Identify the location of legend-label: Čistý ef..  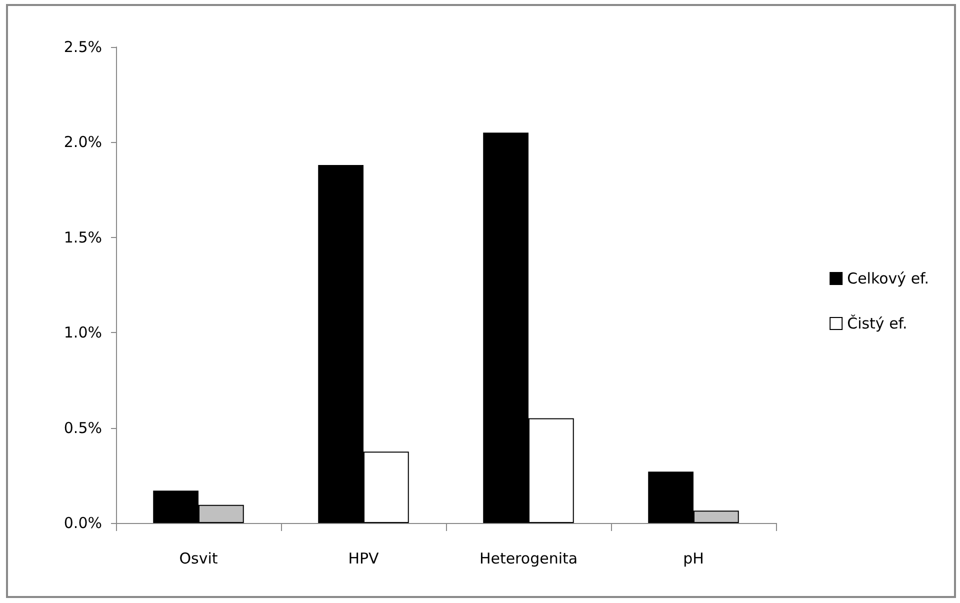
(877, 323).